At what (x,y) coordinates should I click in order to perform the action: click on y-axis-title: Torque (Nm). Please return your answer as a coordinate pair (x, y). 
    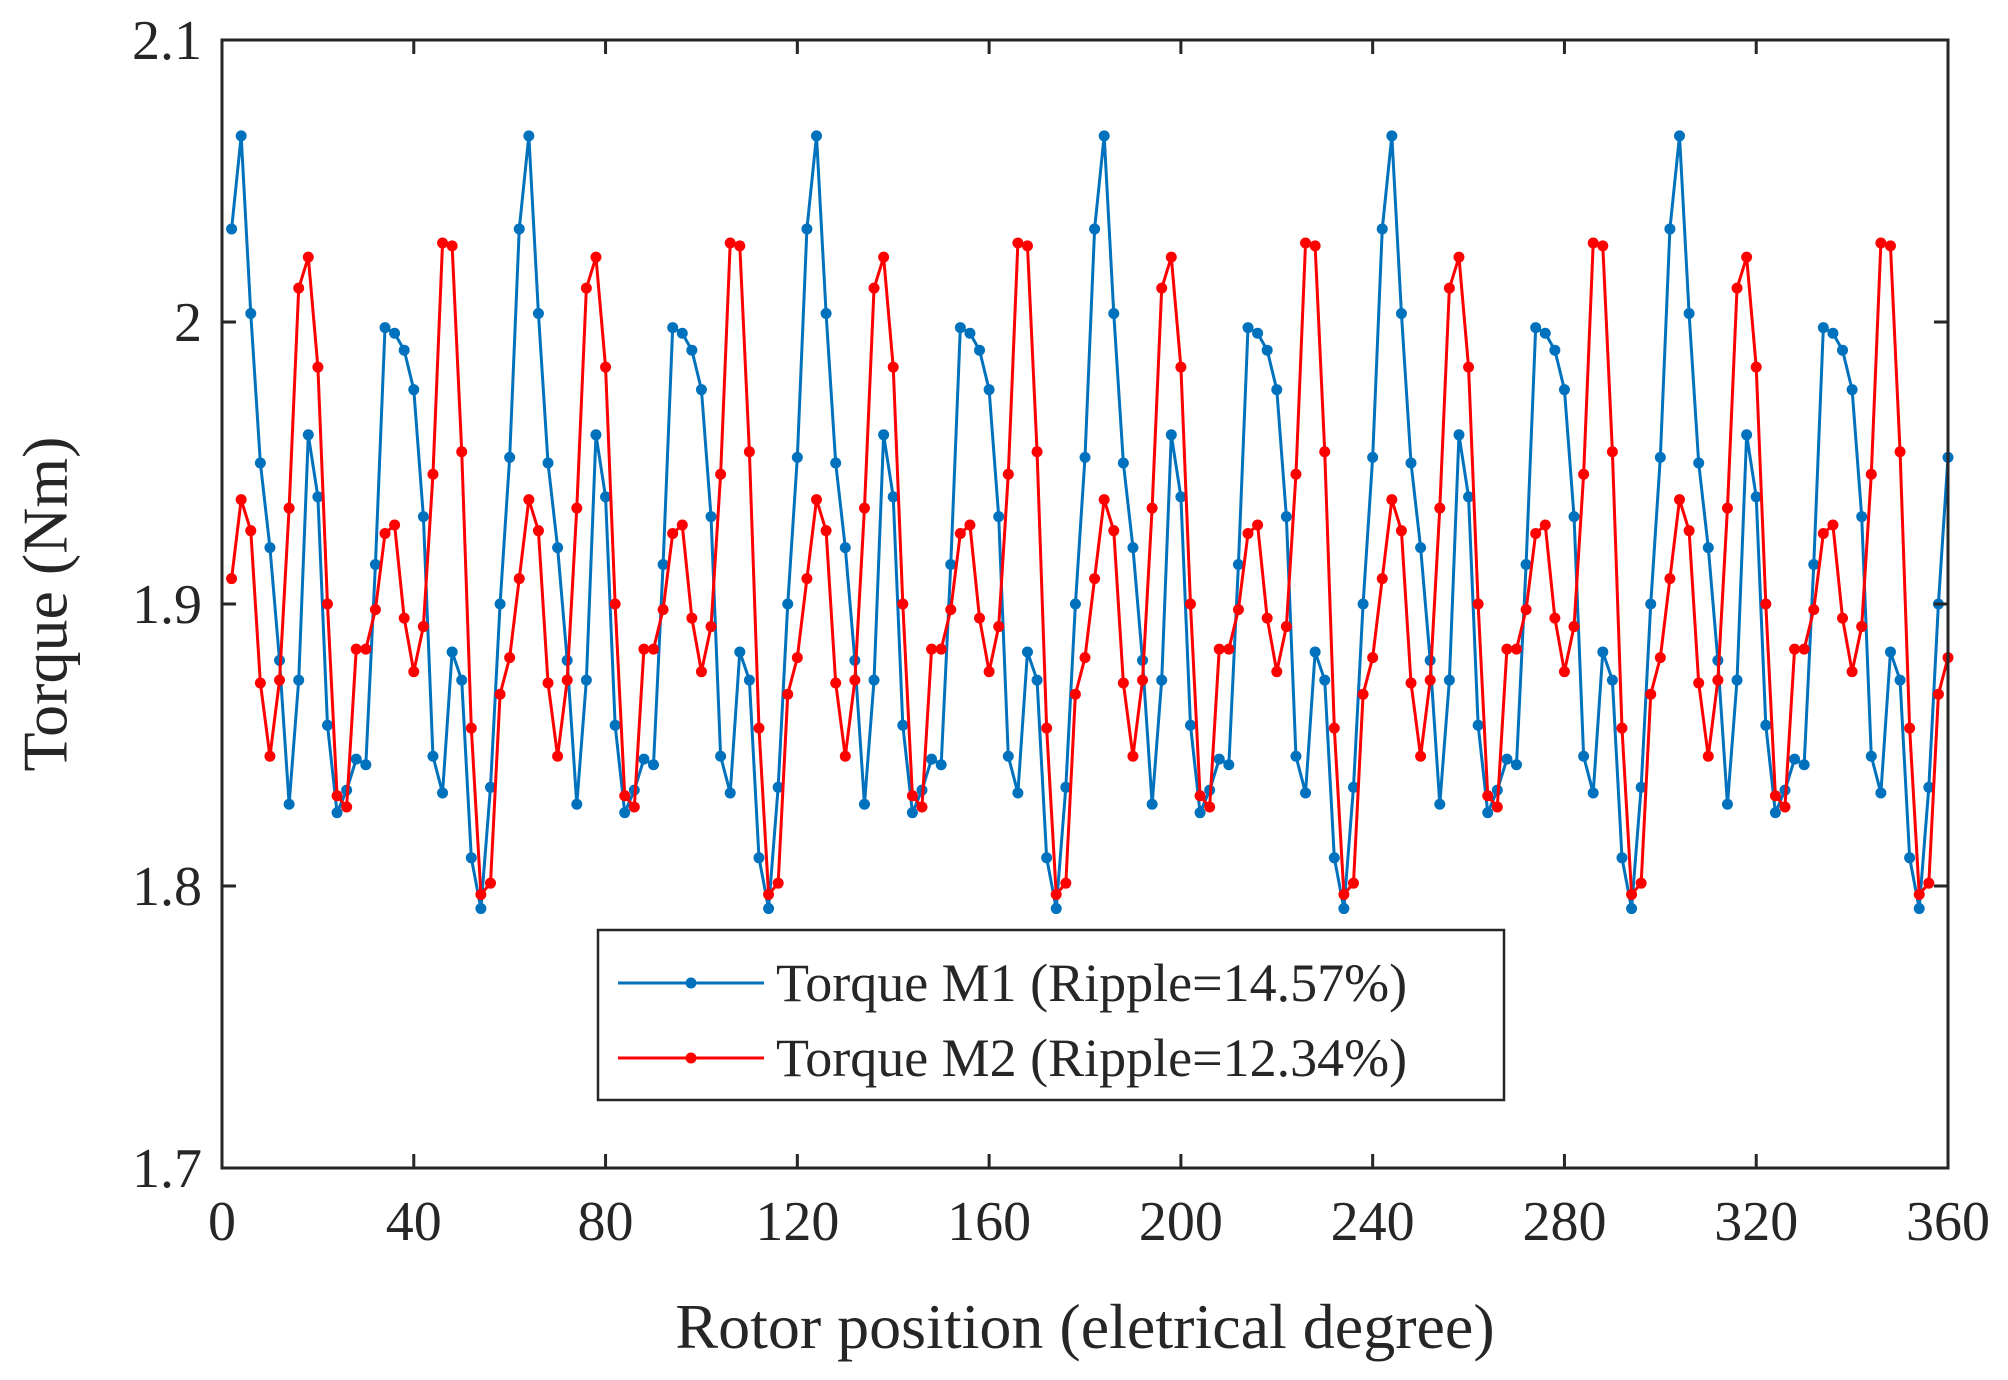
    Looking at the image, I should click on (45, 604).